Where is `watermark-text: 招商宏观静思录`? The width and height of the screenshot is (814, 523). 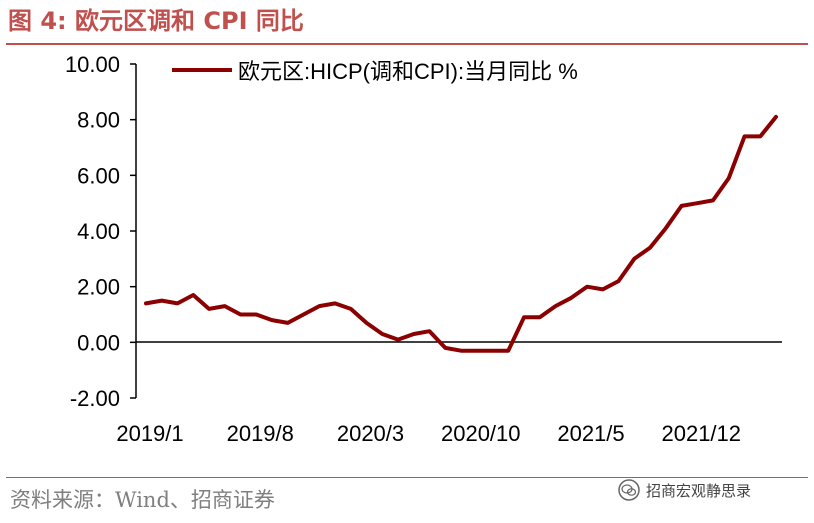 watermark-text: 招商宏观静思录 is located at coordinates (699, 490).